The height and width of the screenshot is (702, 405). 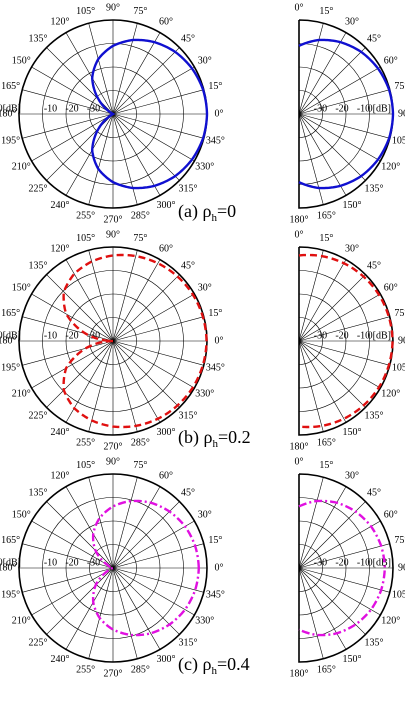 What do you see at coordinates (374, 492) in the screenshot?
I see `half-angle-label: 45°` at bounding box center [374, 492].